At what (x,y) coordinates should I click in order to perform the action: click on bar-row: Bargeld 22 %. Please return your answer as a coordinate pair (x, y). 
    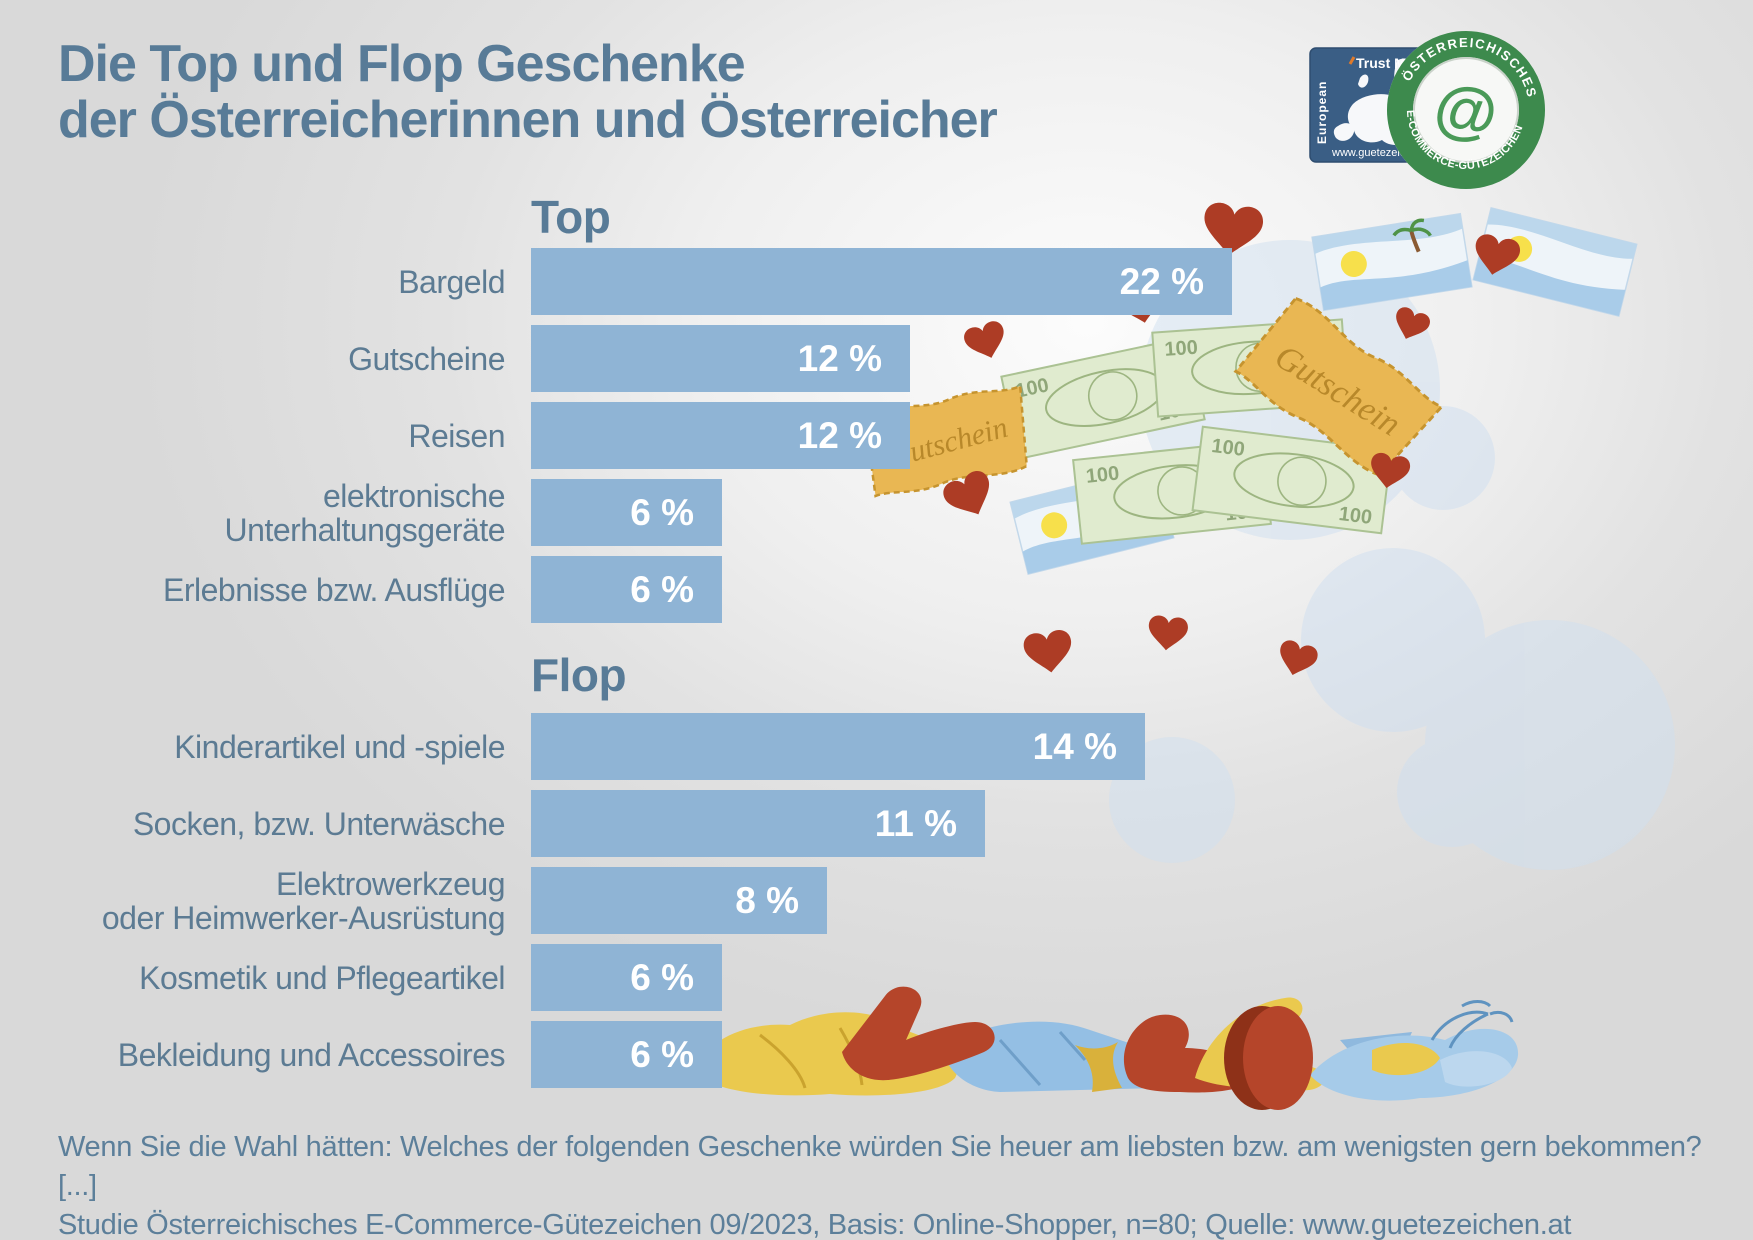
    Looking at the image, I should click on (636, 281).